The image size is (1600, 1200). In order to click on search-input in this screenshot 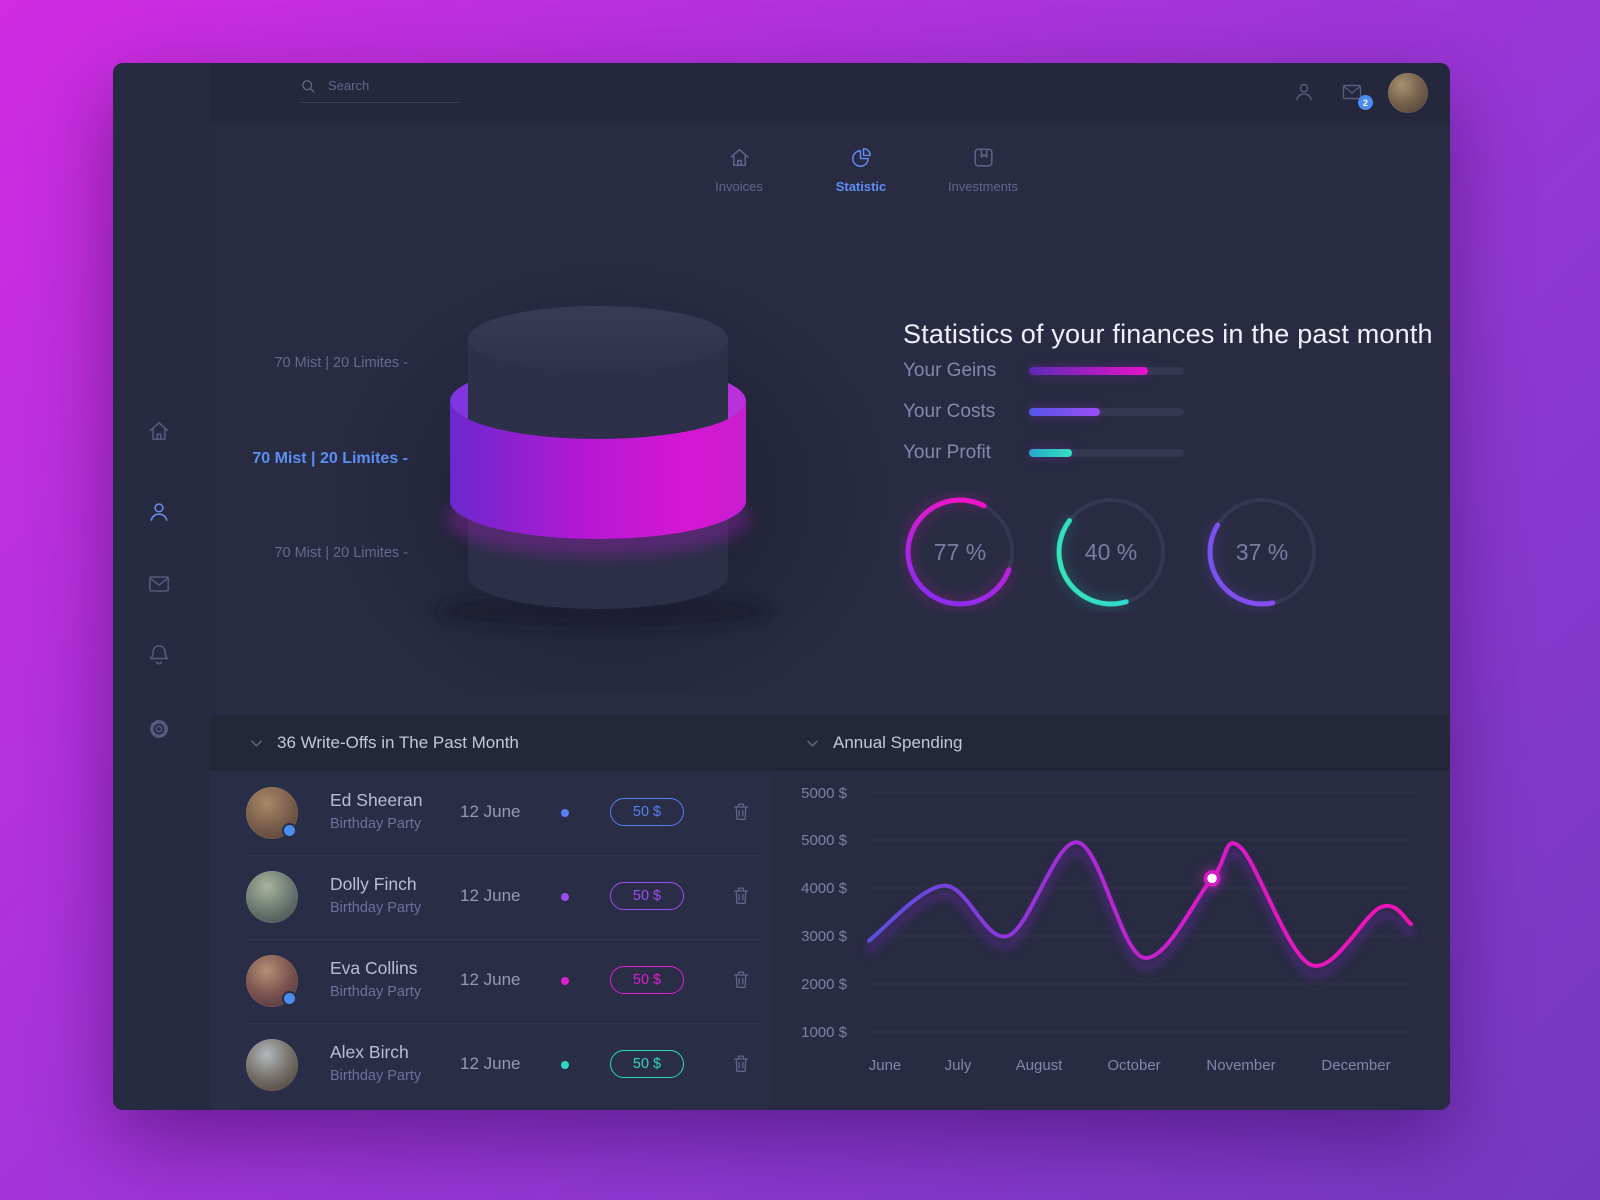, I will do `click(393, 85)`.